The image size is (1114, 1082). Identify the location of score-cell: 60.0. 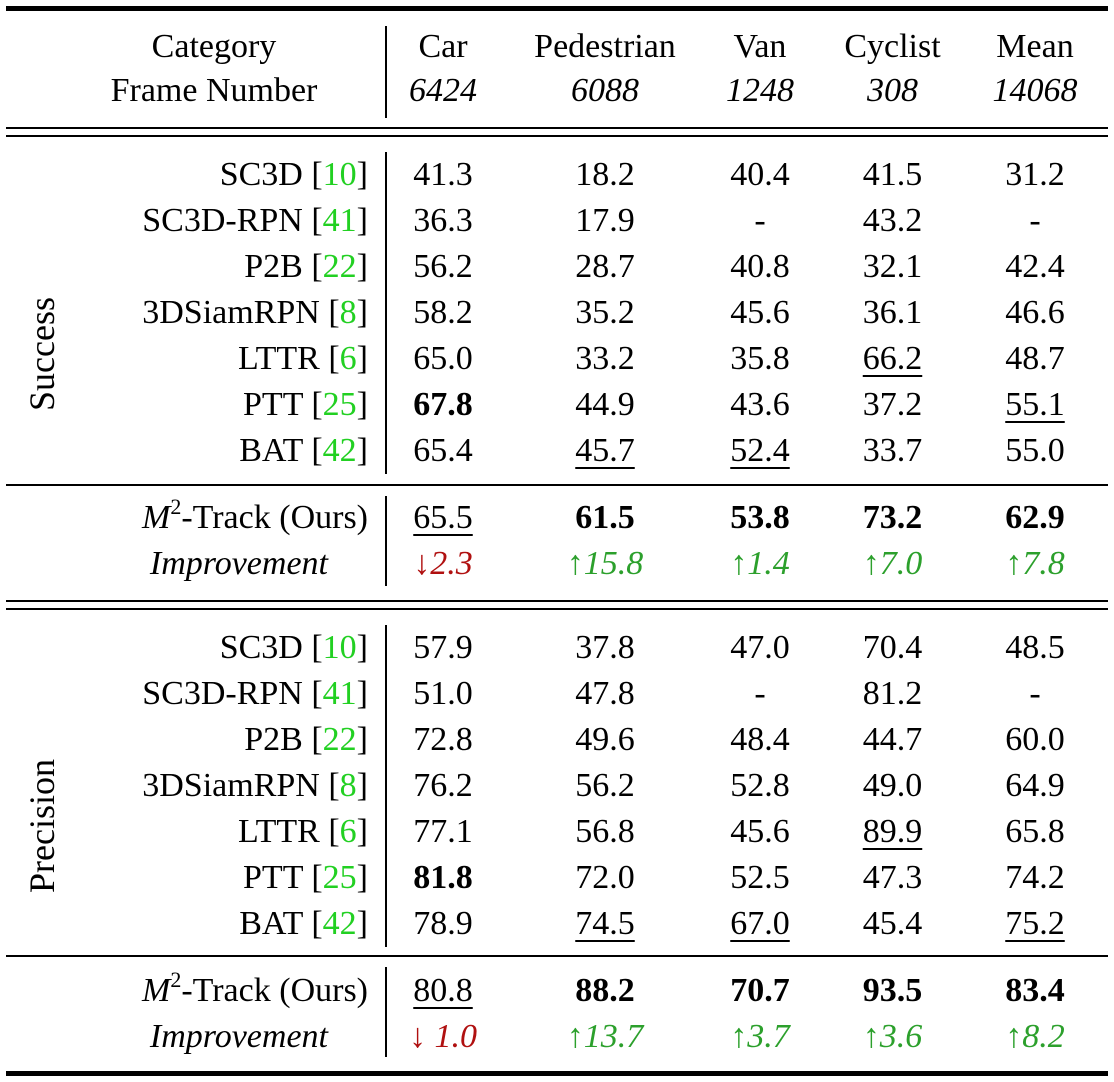
(1035, 739).